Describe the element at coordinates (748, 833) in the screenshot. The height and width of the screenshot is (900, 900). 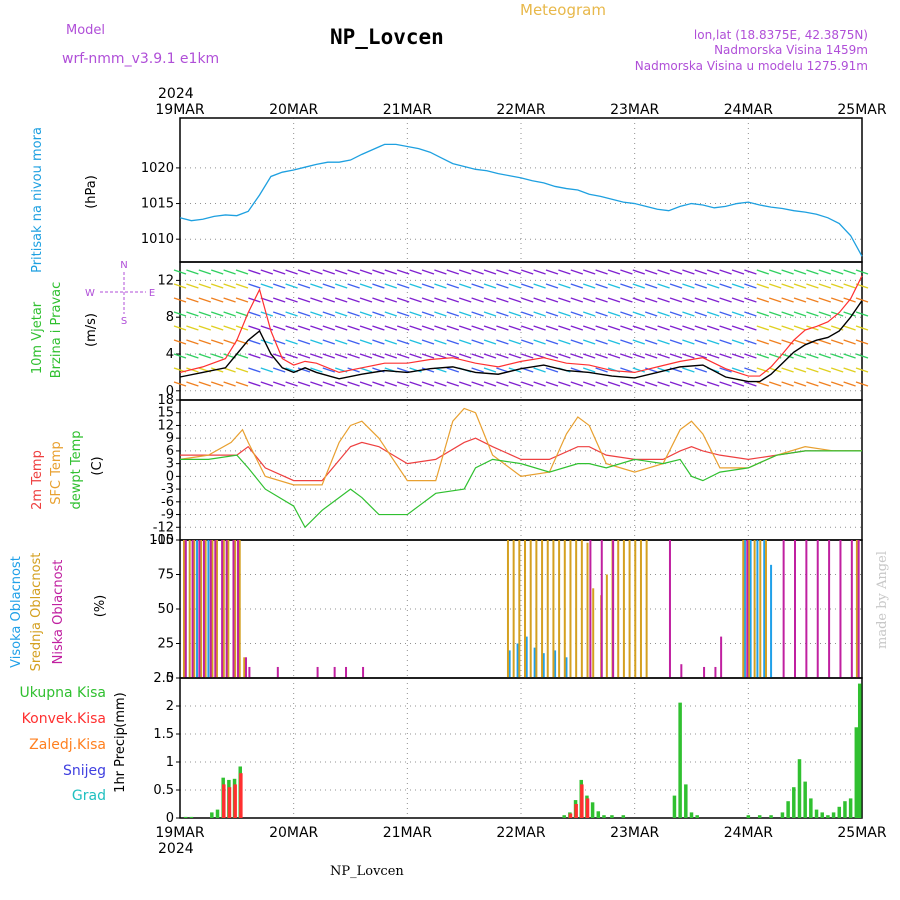
I see `bottom-tick-label: 24MAR` at that location.